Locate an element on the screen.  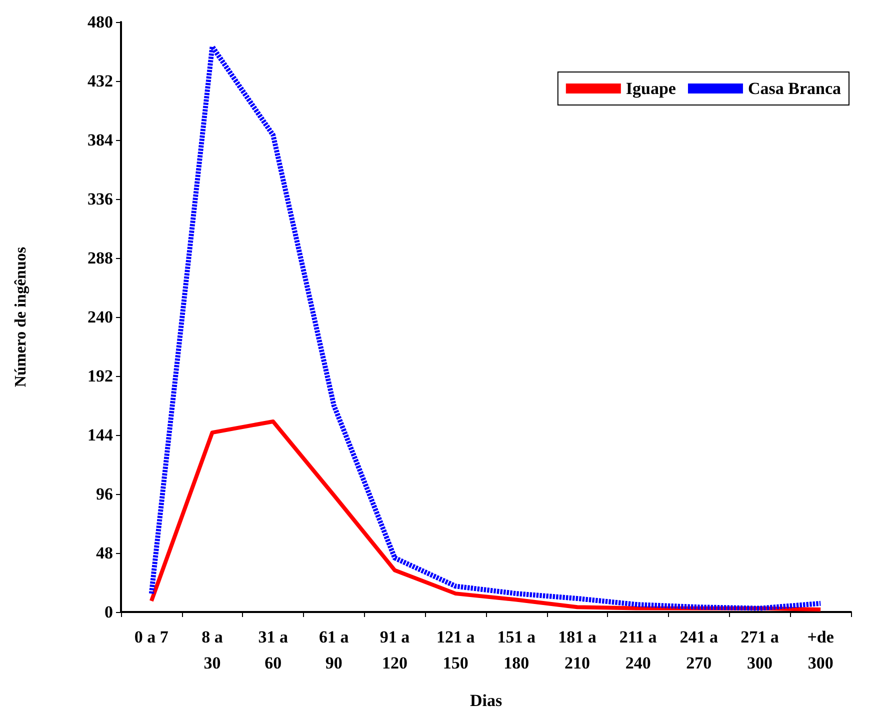
x-tick-label: 121 a 150 is located at coordinates (456, 650).